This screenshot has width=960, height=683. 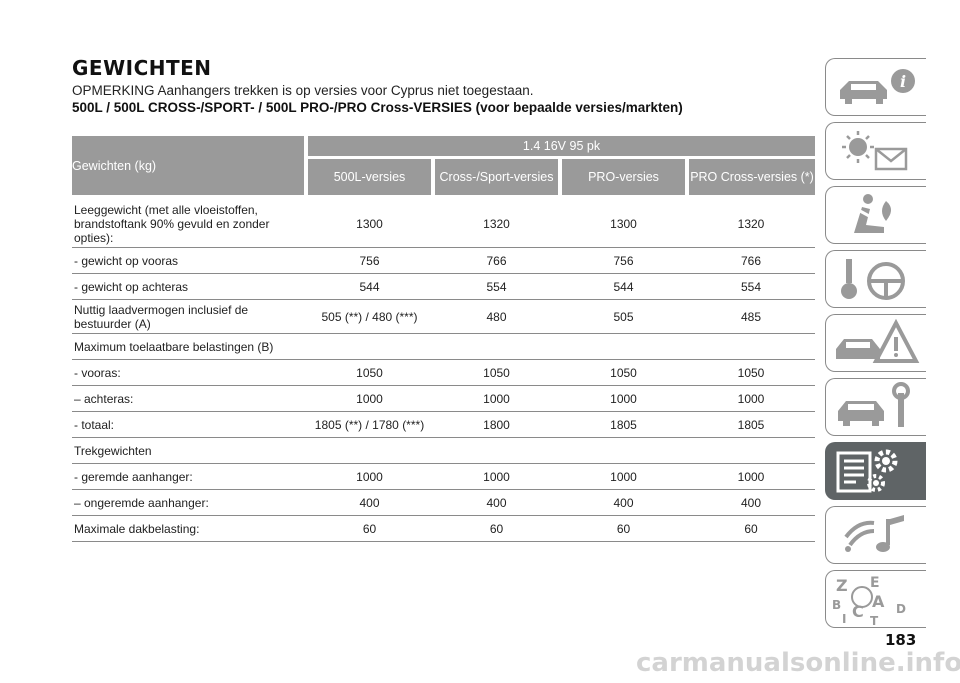 I want to click on table-row: Maximale dakbelasting: 60 60 60 60, so click(x=443, y=528).